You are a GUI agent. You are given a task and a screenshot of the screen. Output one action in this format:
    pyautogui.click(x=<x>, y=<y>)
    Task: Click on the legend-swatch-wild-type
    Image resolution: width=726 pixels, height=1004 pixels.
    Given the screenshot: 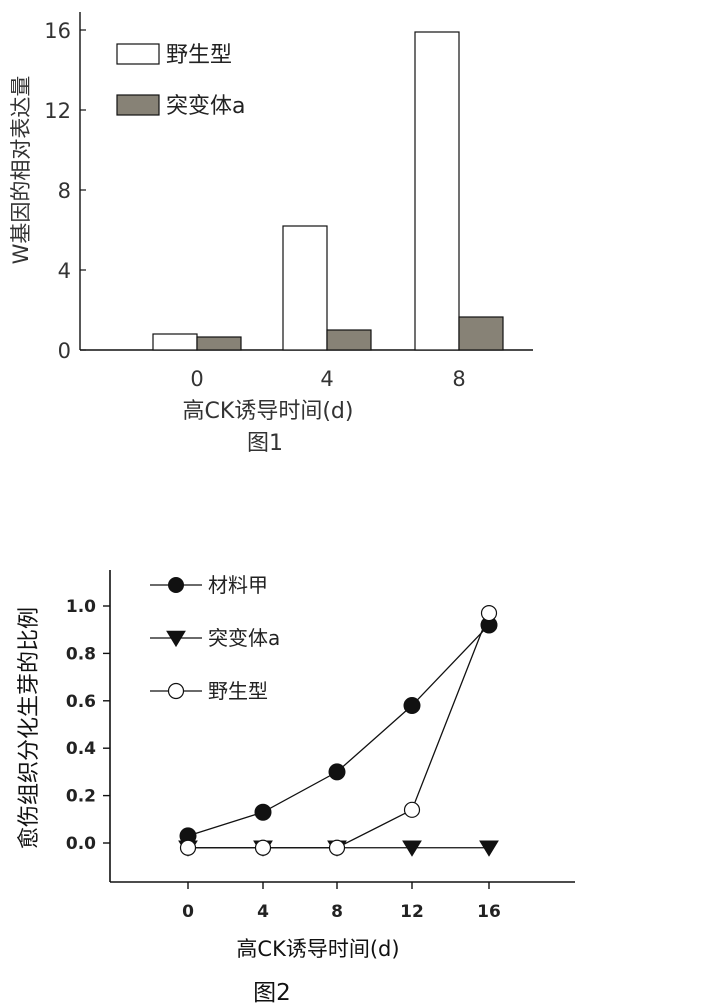 What is the action you would take?
    pyautogui.click(x=138, y=54)
    